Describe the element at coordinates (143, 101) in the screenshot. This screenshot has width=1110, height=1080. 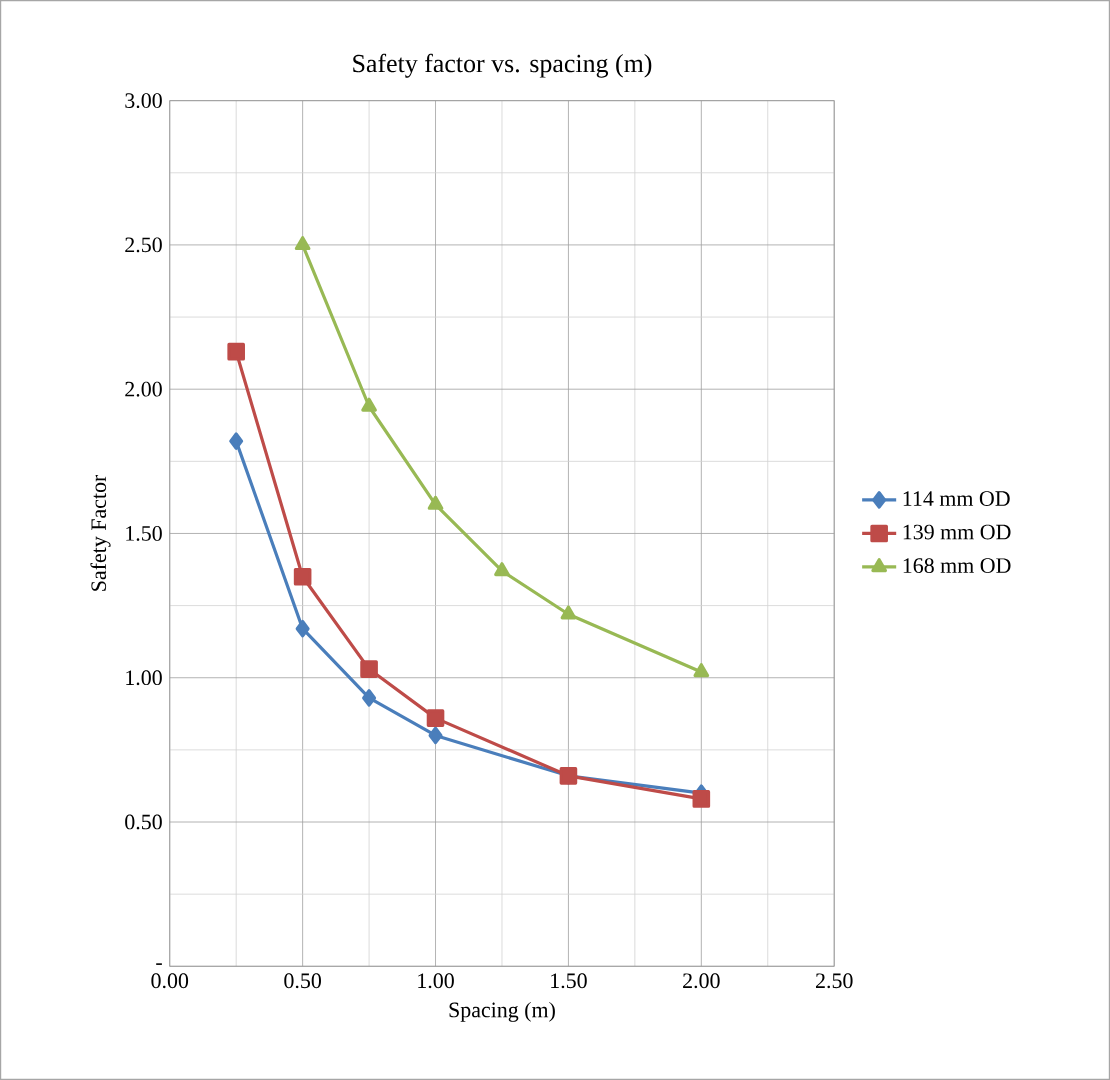
I see `y-tick-label: 3.00` at that location.